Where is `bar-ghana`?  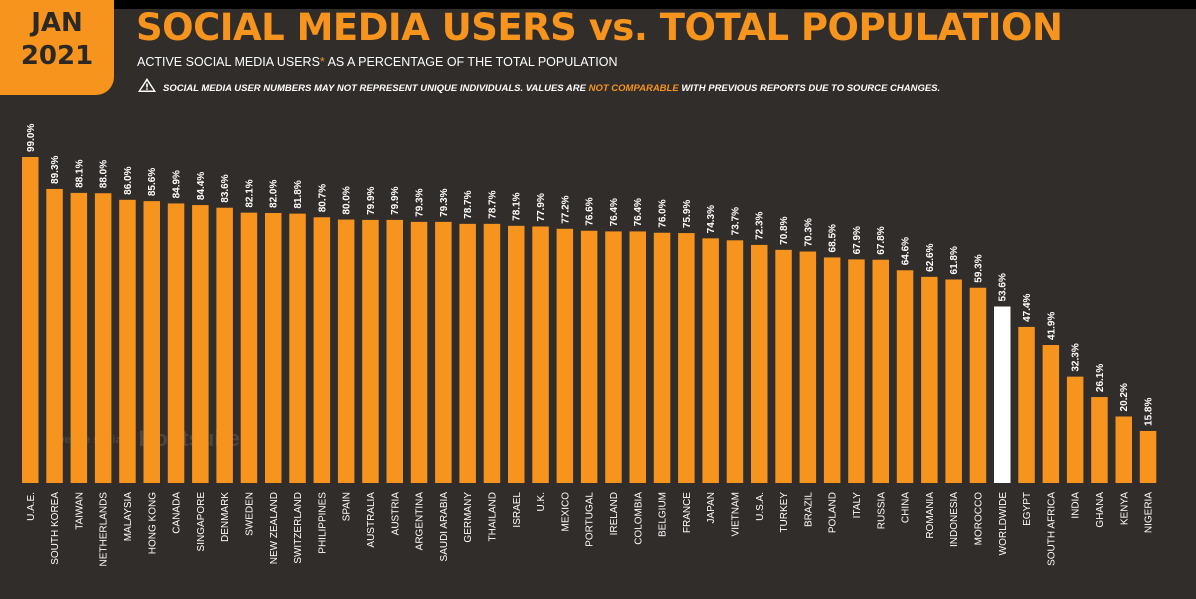
bar-ghana is located at coordinates (1099, 440).